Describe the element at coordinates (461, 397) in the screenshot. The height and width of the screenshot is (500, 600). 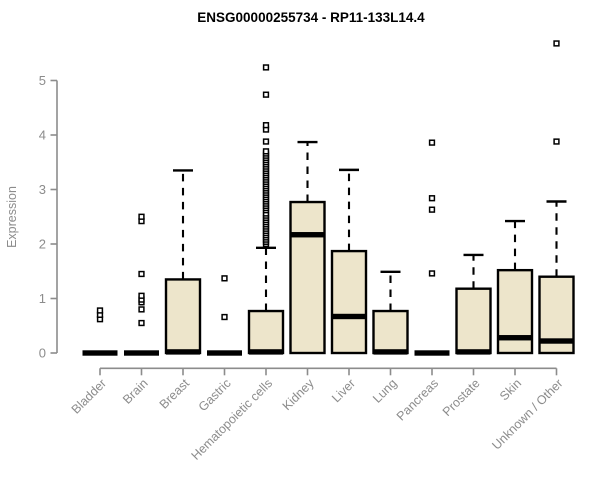
I see `x-tick-label-prostate: Prostate` at that location.